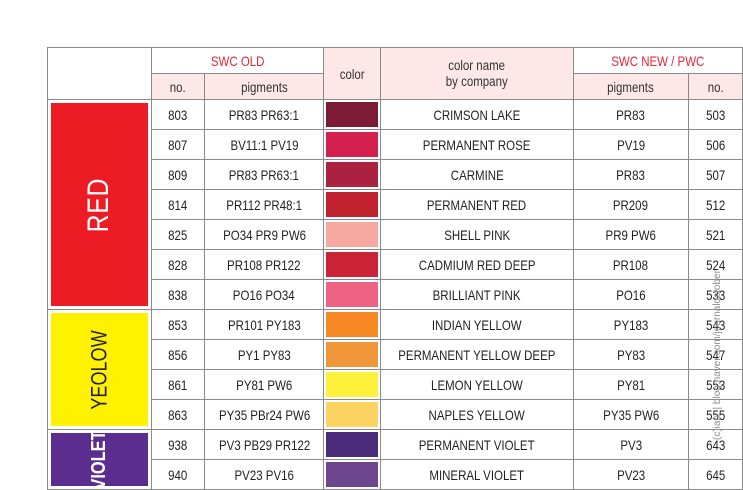 The image size is (743, 490). I want to click on color-name-header: color name by company, so click(477, 73).